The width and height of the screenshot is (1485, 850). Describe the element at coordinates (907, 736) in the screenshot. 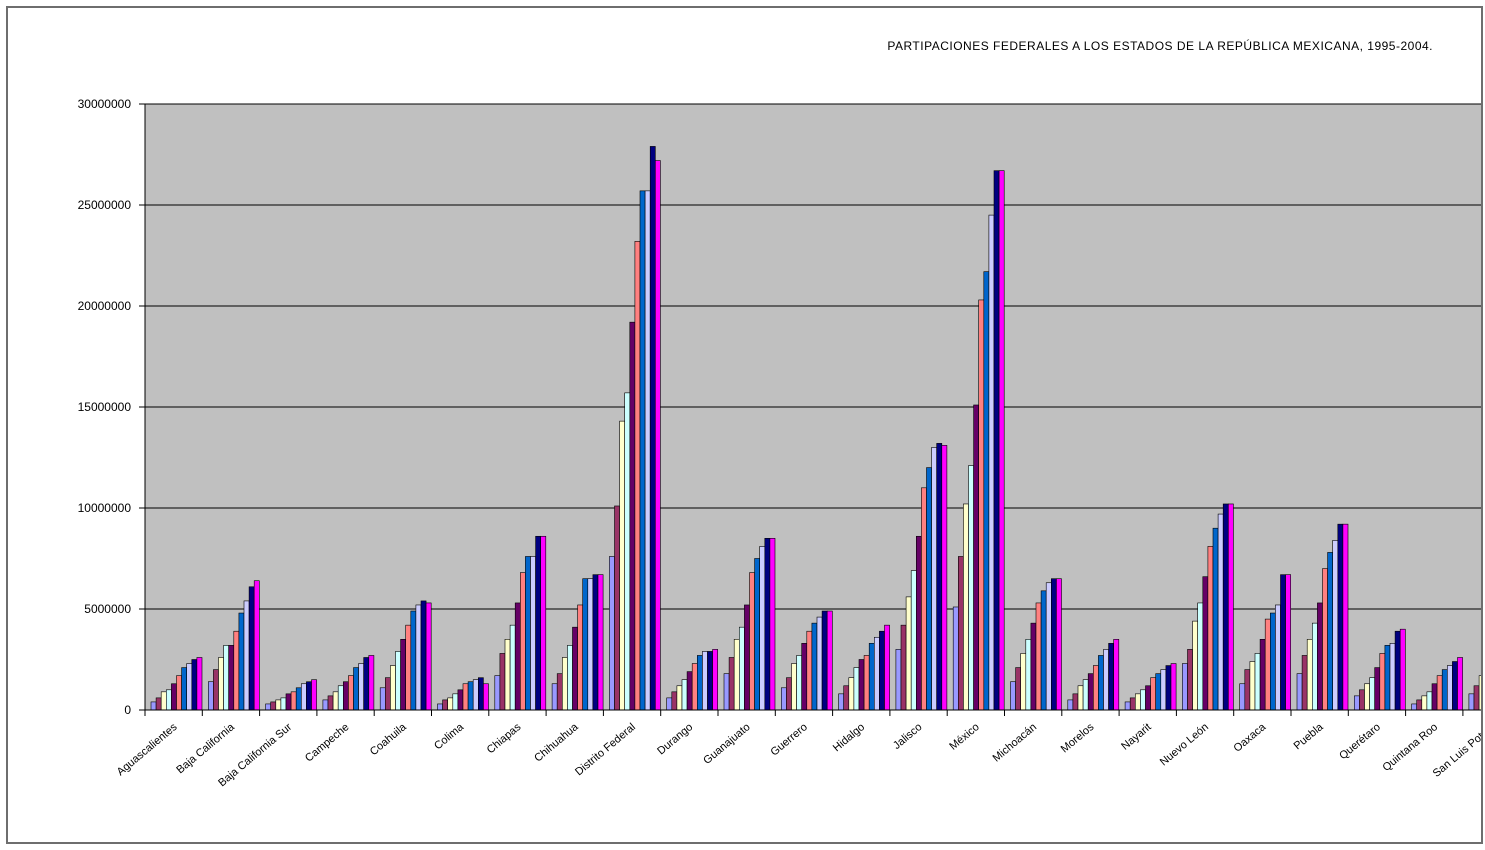

I see `x-tick-label: Jalisco` at that location.